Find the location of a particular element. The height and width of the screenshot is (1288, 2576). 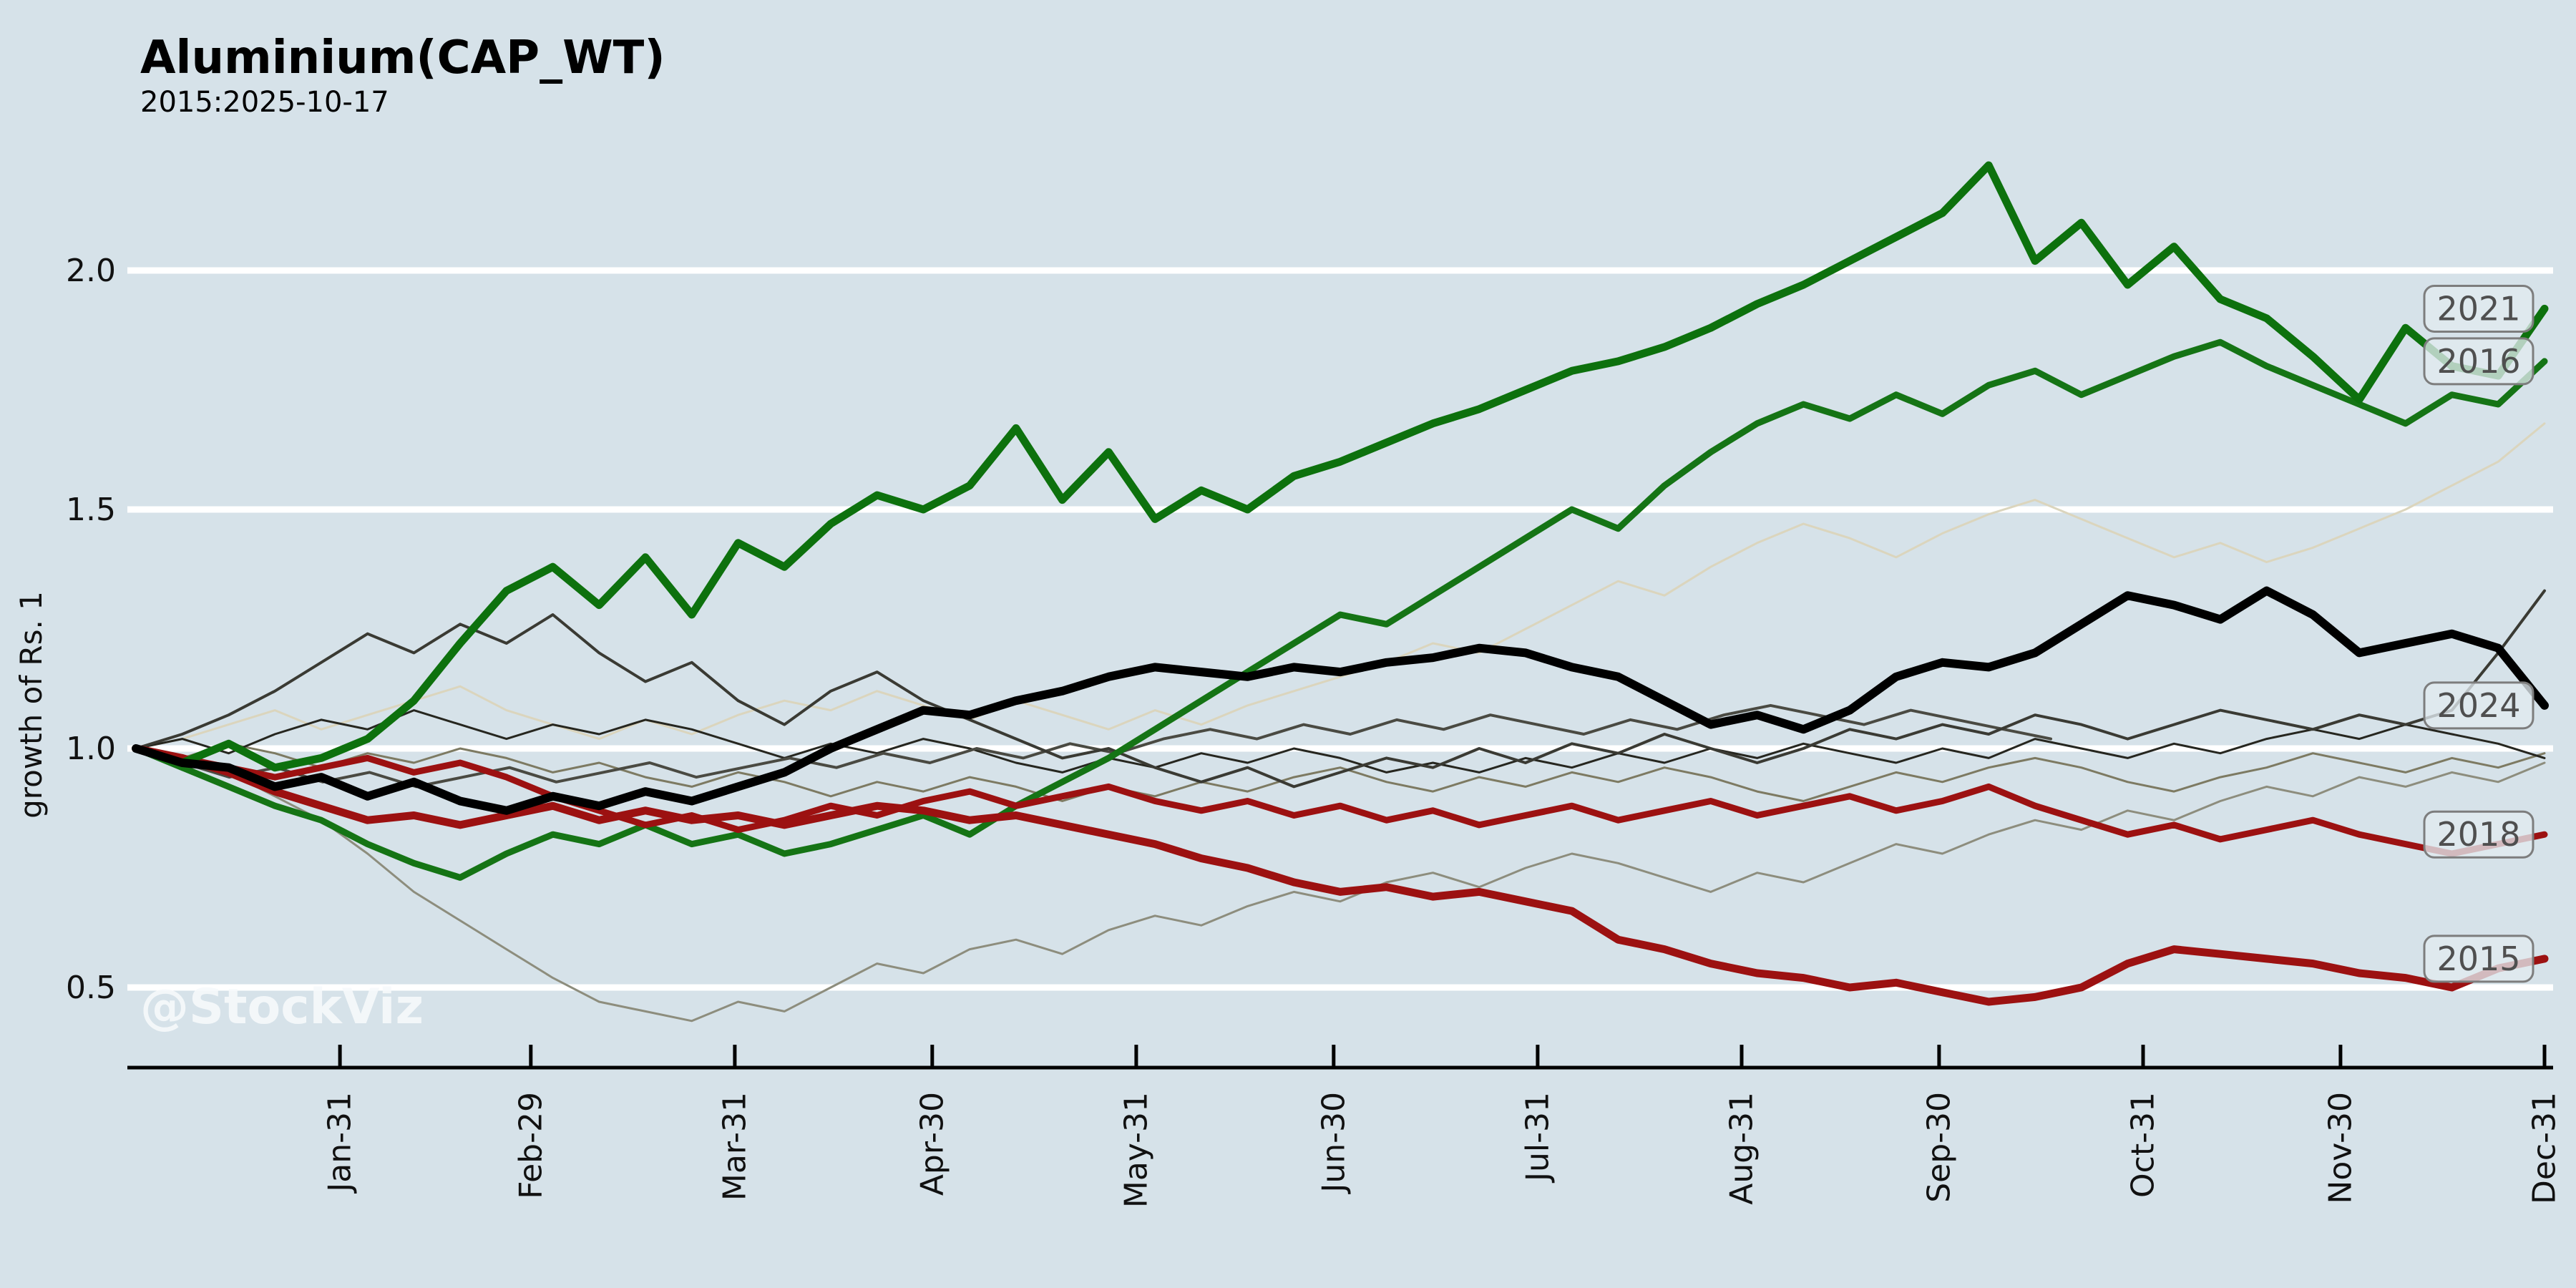

x-tick-label-Sep-30: Sep-30 is located at coordinates (1939, 1147).